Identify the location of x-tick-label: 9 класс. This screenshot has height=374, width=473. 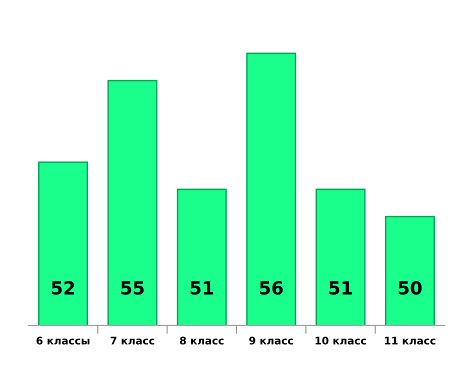
(271, 340).